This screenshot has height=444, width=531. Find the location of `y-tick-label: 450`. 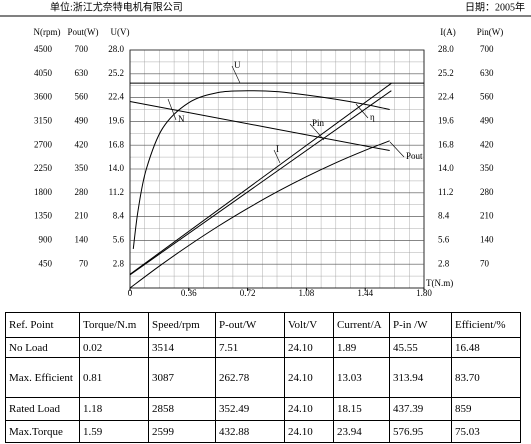

y-tick-label: 450 is located at coordinates (46, 263).